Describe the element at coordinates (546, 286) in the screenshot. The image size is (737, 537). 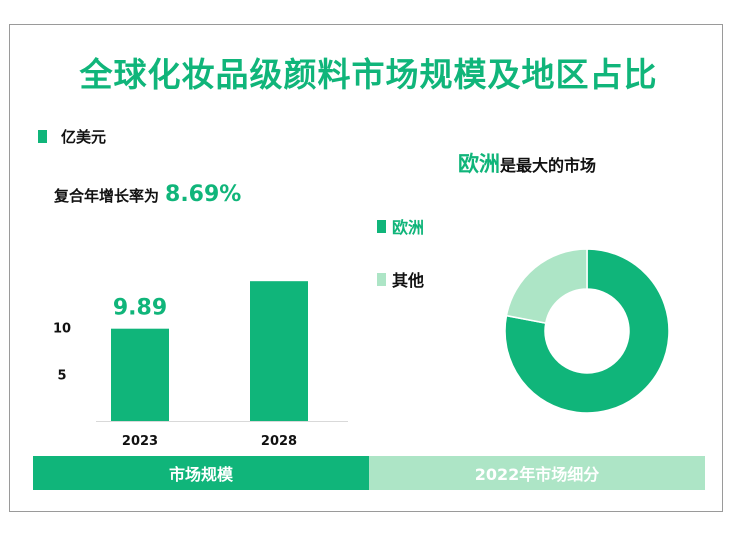
I see `pie-slice-other` at that location.